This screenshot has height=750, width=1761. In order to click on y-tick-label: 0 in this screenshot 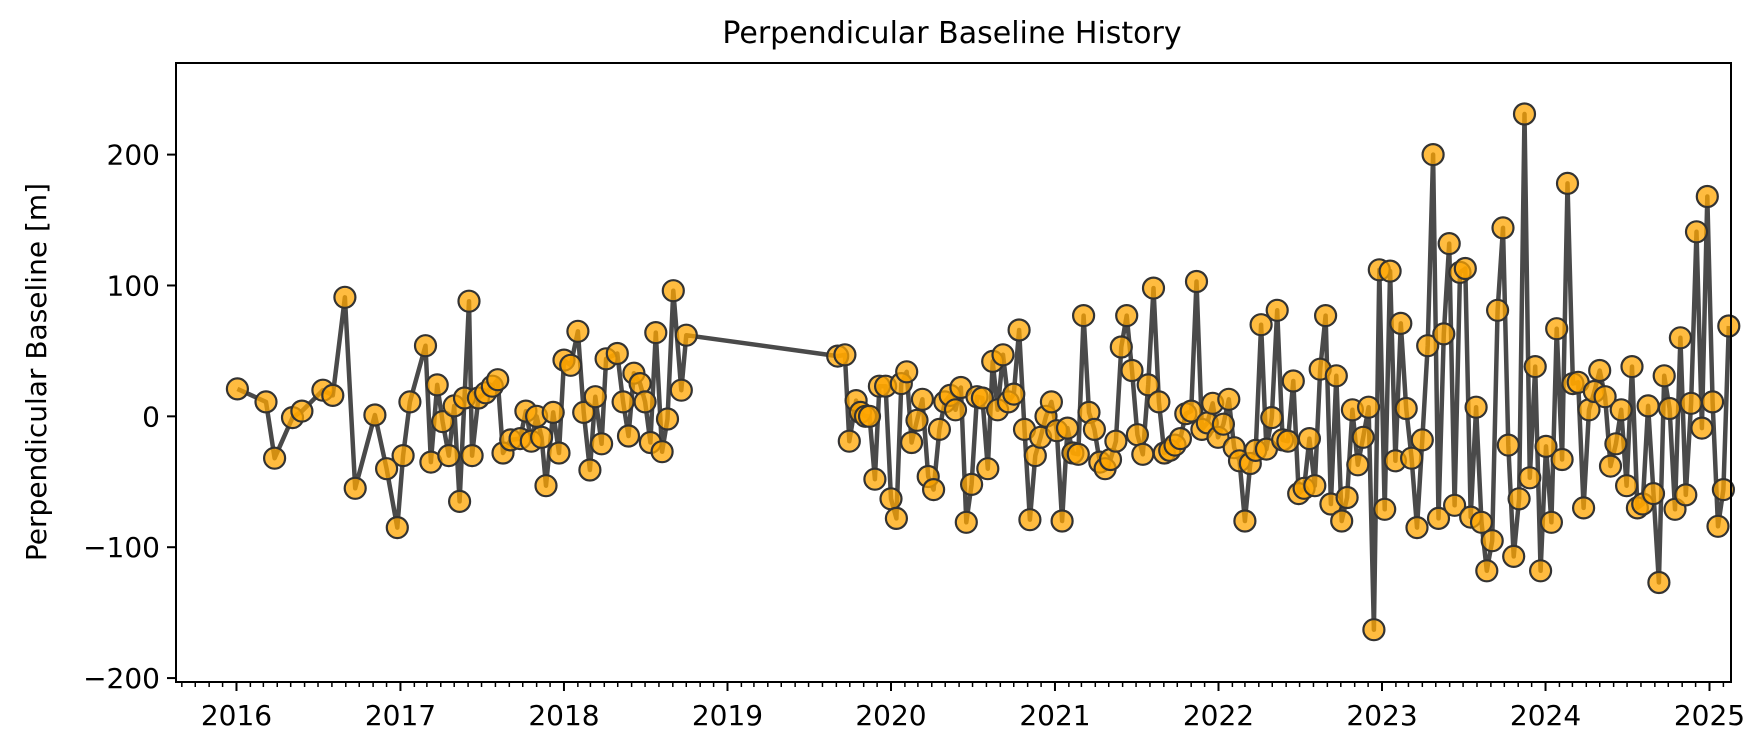, I will do `click(151, 416)`.